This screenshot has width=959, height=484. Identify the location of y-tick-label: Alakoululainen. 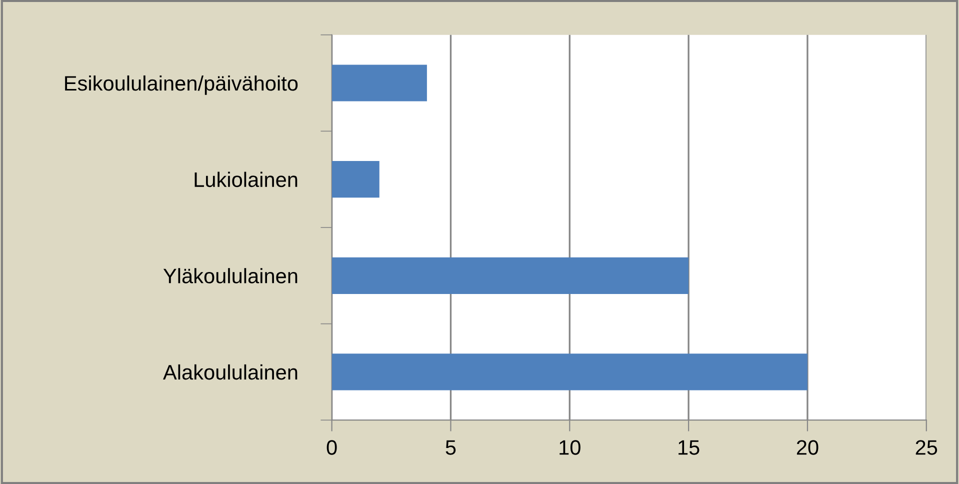
(230, 372).